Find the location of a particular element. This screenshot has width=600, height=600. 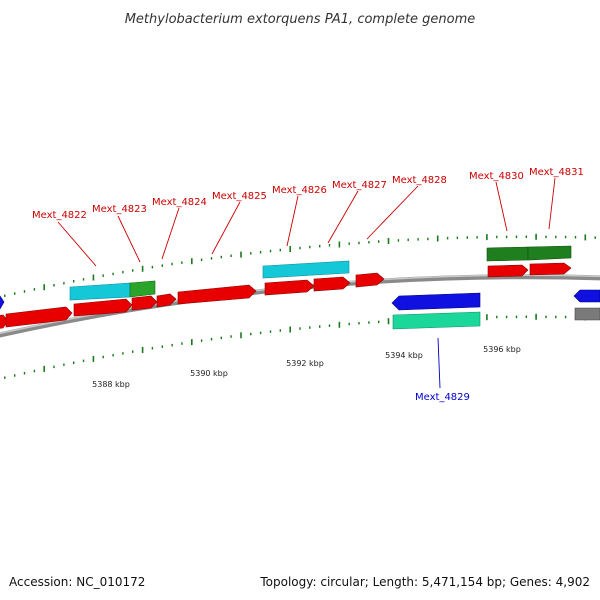

gene-label: Mext_4831 is located at coordinates (556, 172).